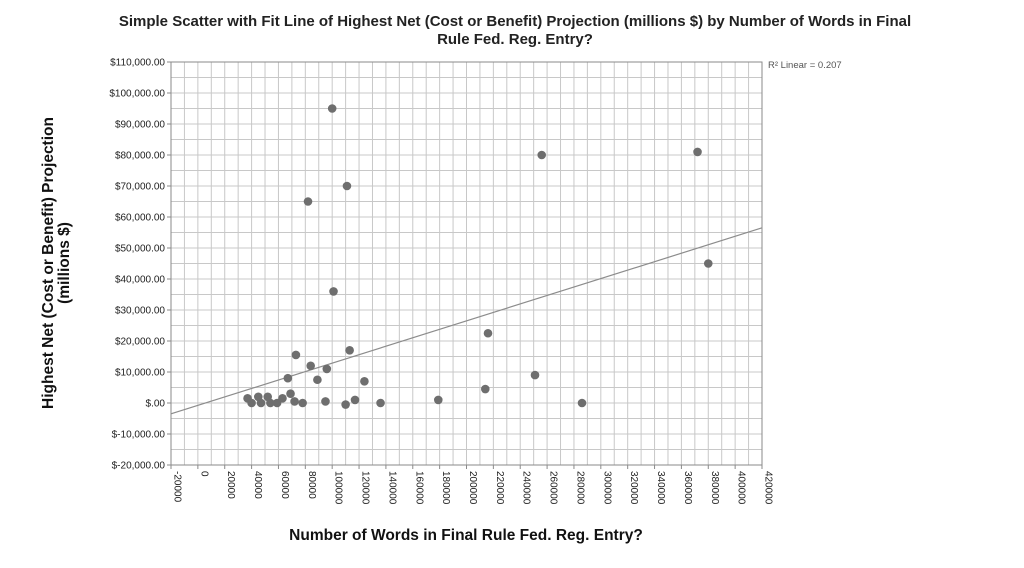 This screenshot has height=568, width=1024. What do you see at coordinates (391, 488) in the screenshot?
I see `x-tick-label: 140000` at bounding box center [391, 488].